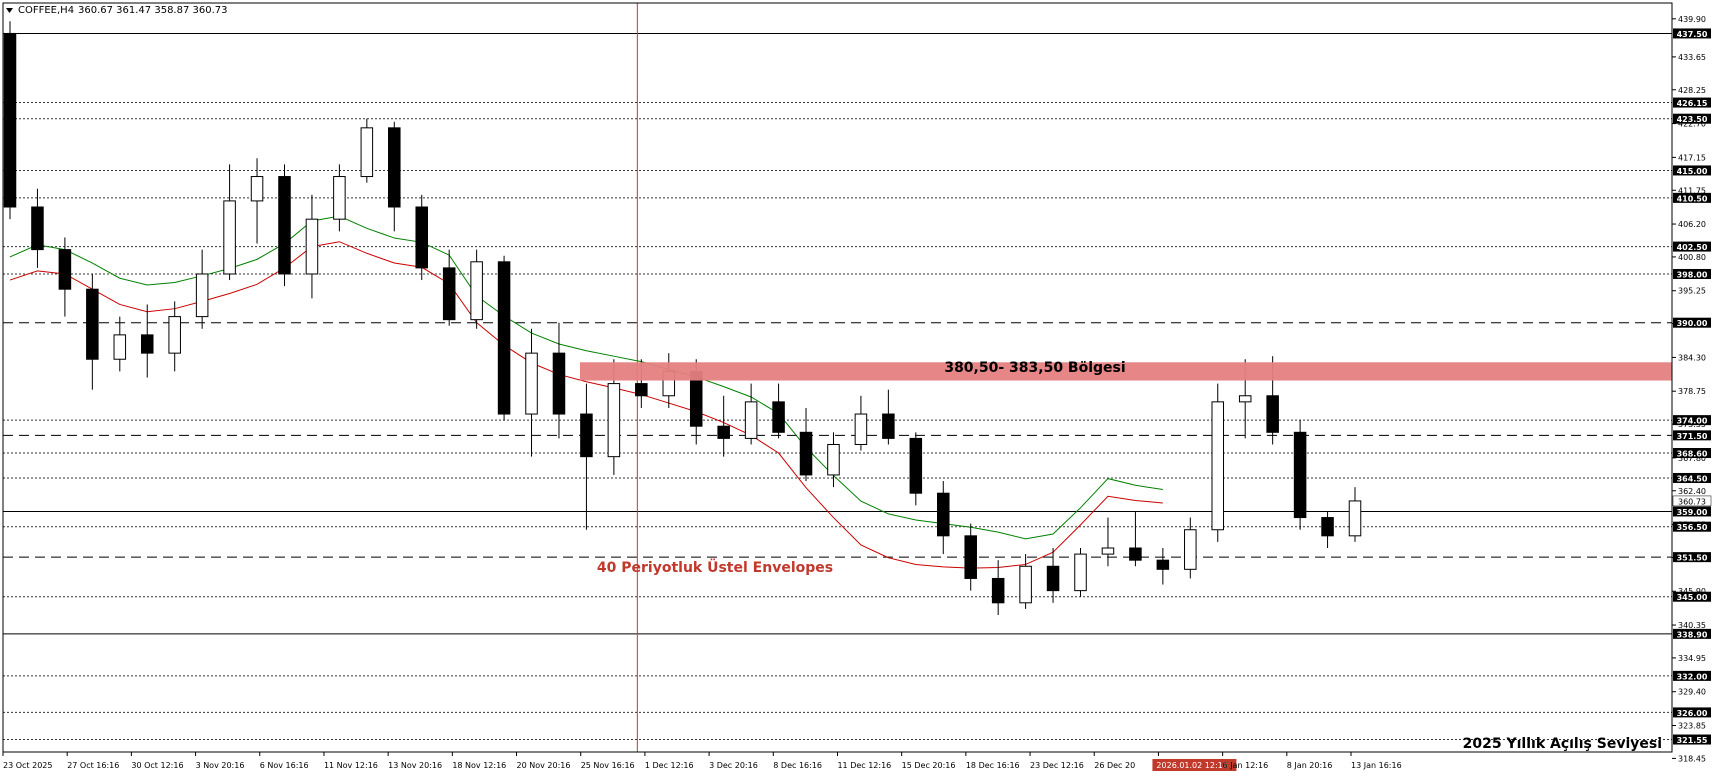 The height and width of the screenshot is (778, 1712). What do you see at coordinates (1194, 765) in the screenshot?
I see `time-marker-badge` at bounding box center [1194, 765].